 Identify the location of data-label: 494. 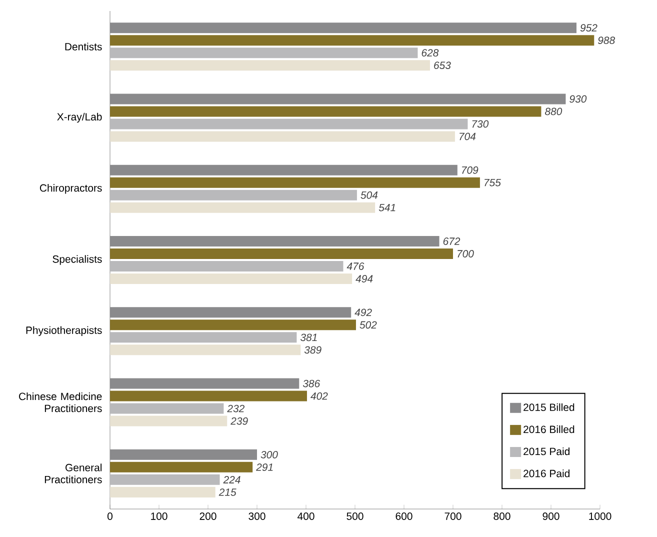
(364, 278).